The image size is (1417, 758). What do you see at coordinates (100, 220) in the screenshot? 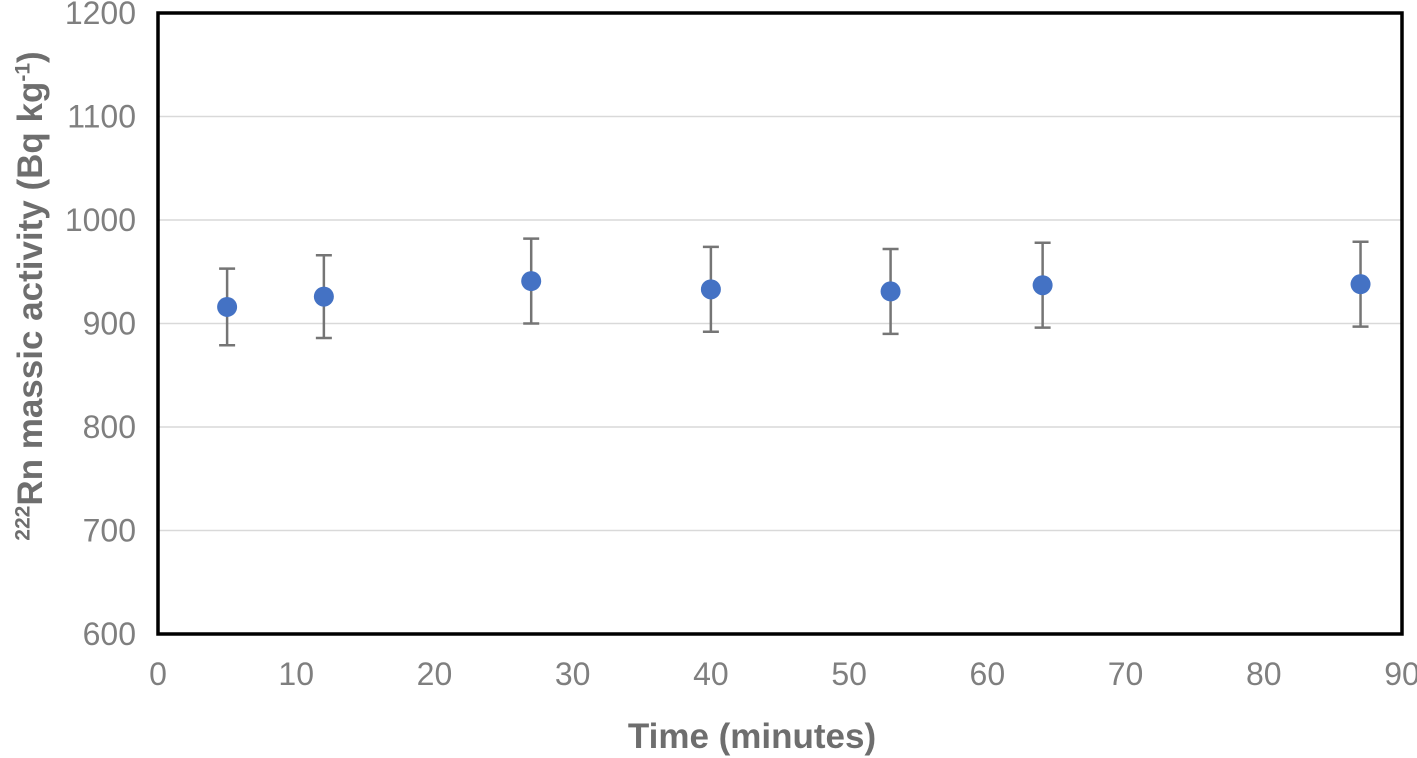
I see `y-axis-tick-label: 1000` at bounding box center [100, 220].